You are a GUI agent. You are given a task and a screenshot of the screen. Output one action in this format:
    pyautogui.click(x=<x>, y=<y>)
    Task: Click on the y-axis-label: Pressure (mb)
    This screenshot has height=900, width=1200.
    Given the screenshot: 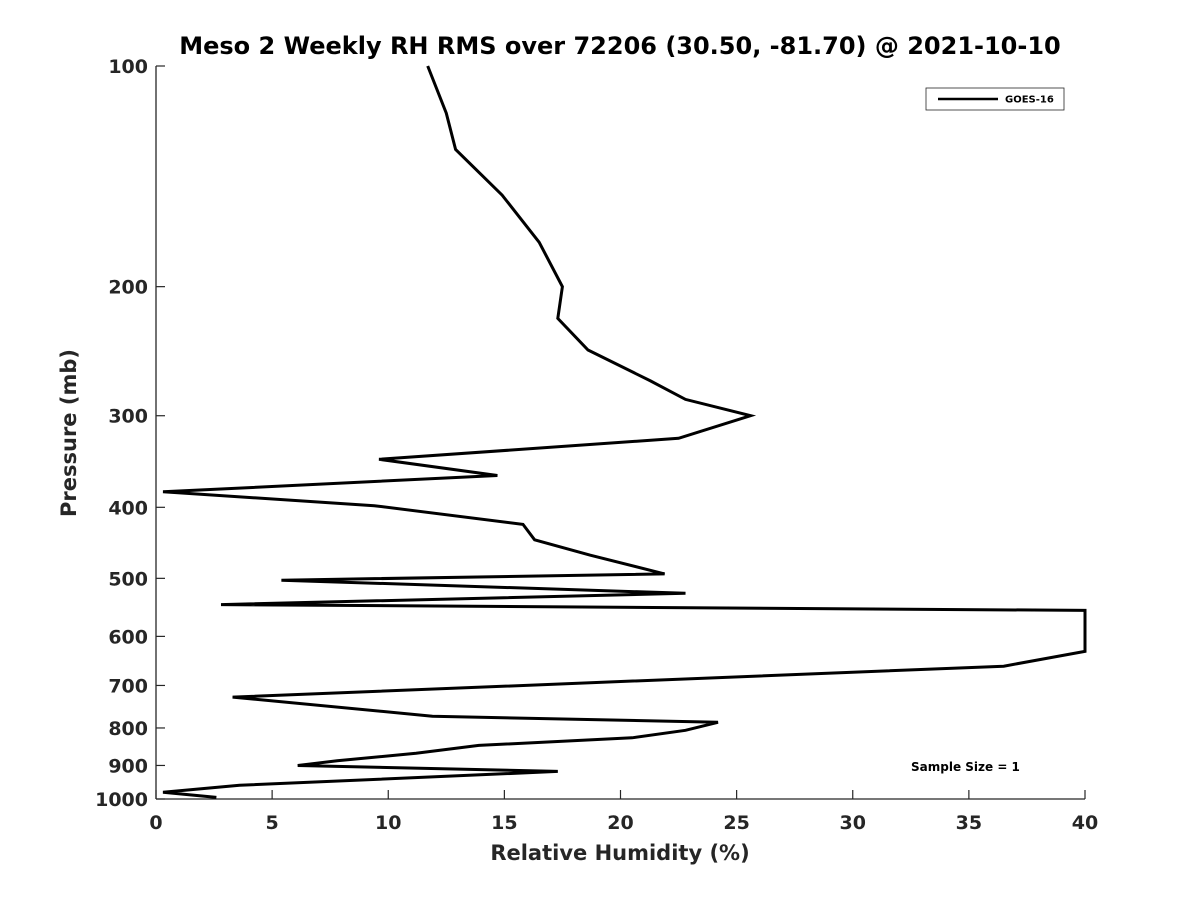 What is the action you would take?
    pyautogui.click(x=69, y=433)
    